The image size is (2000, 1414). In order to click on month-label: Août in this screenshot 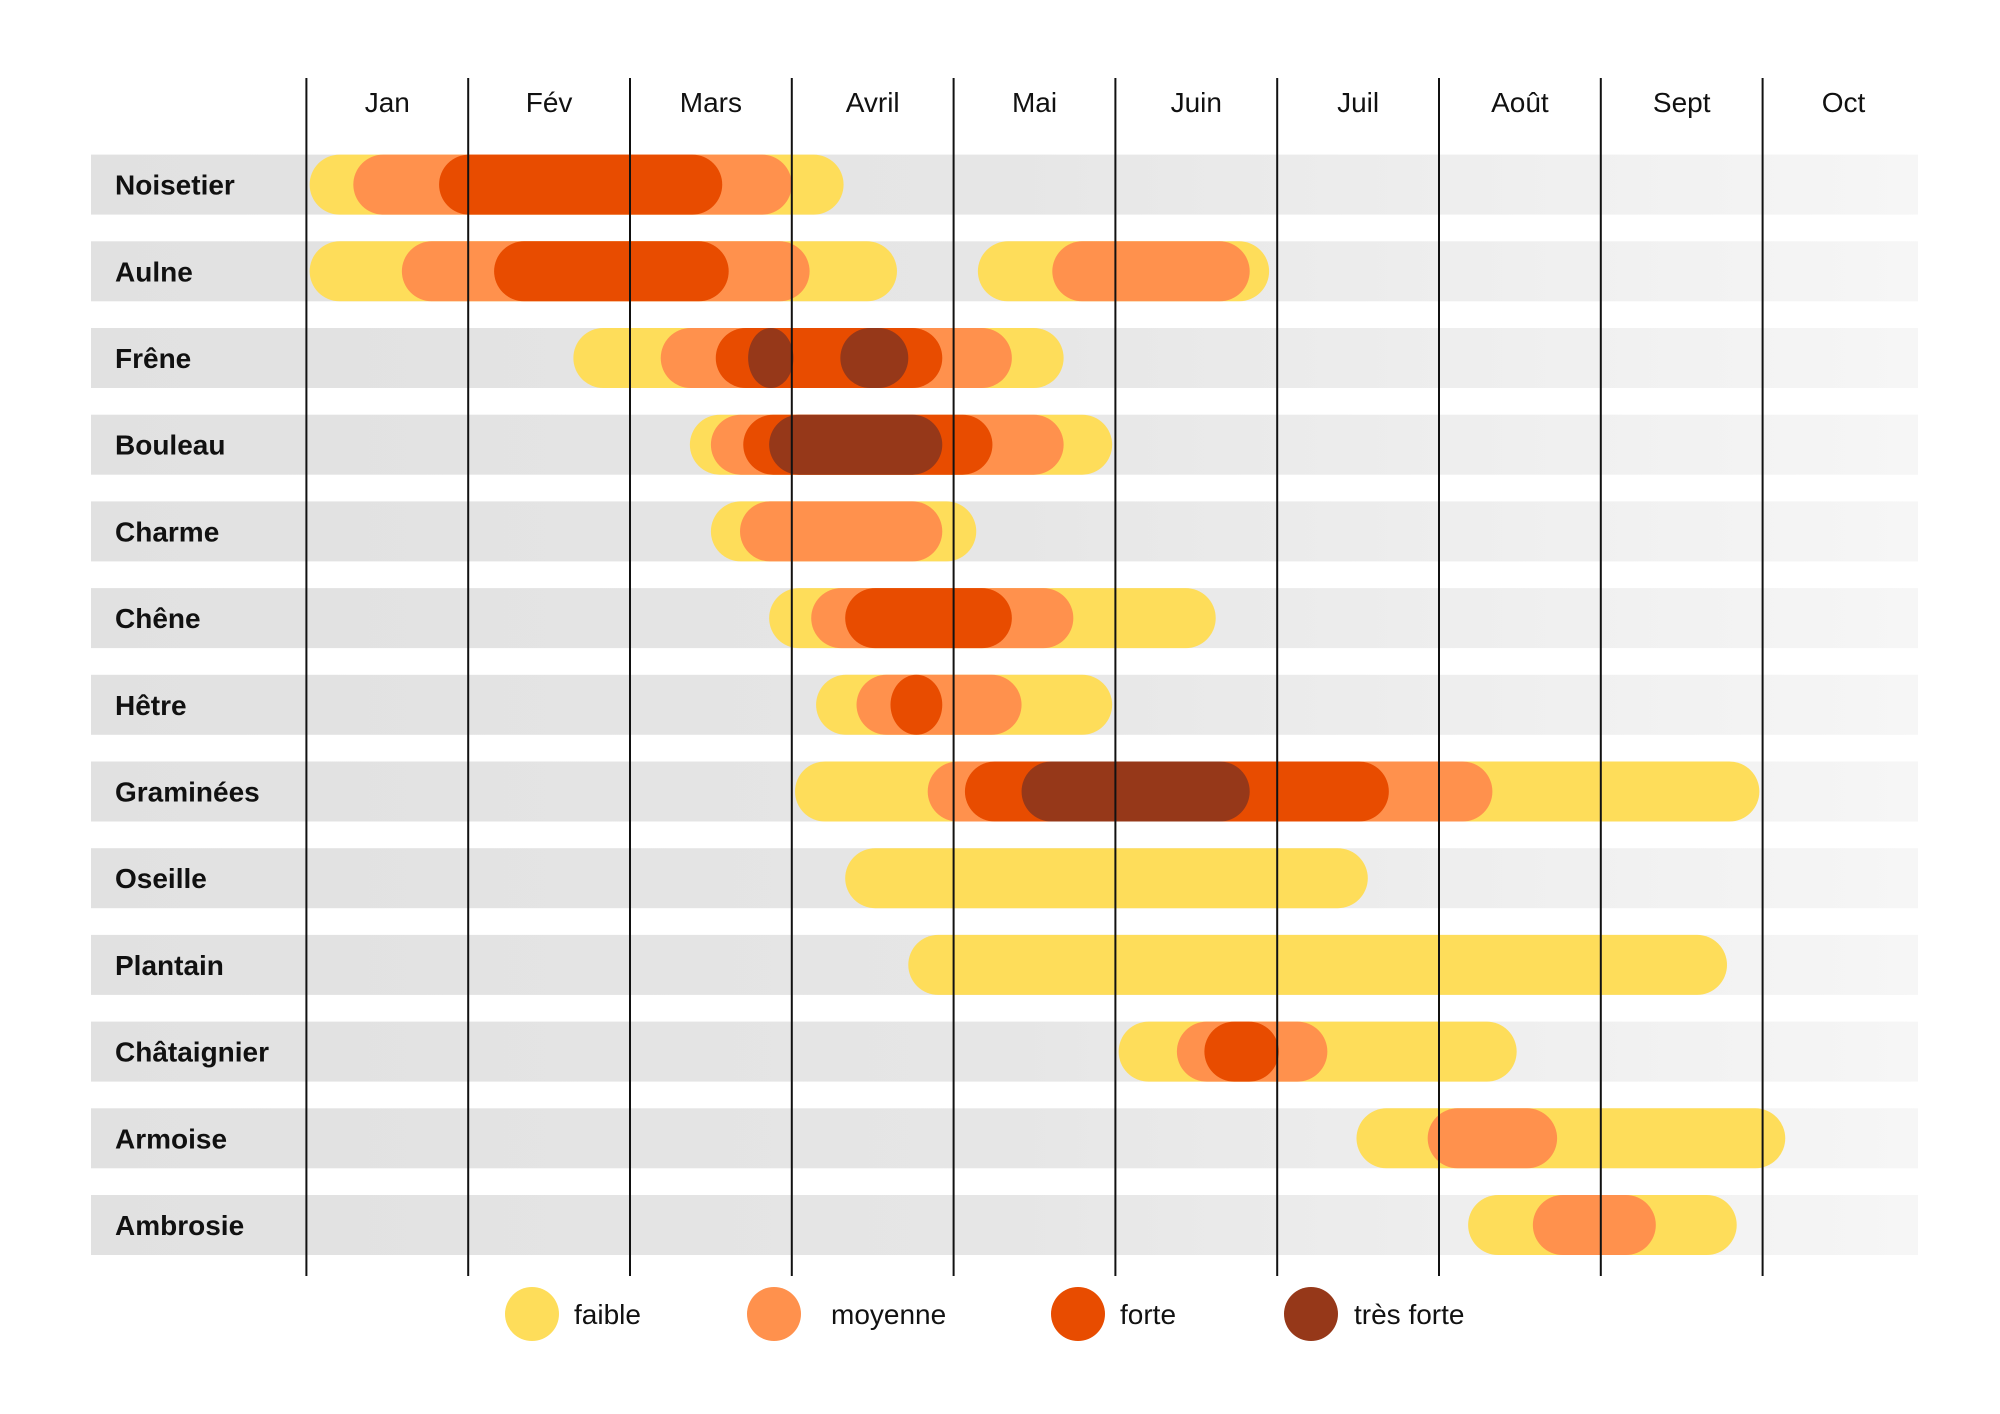, I will do `click(1520, 102)`.